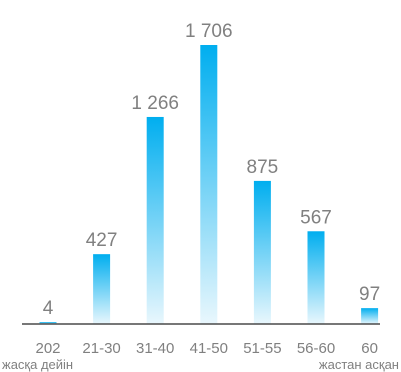 The width and height of the screenshot is (401, 372). What do you see at coordinates (209, 348) in the screenshot?
I see `x-tick-label: 41-50` at bounding box center [209, 348].